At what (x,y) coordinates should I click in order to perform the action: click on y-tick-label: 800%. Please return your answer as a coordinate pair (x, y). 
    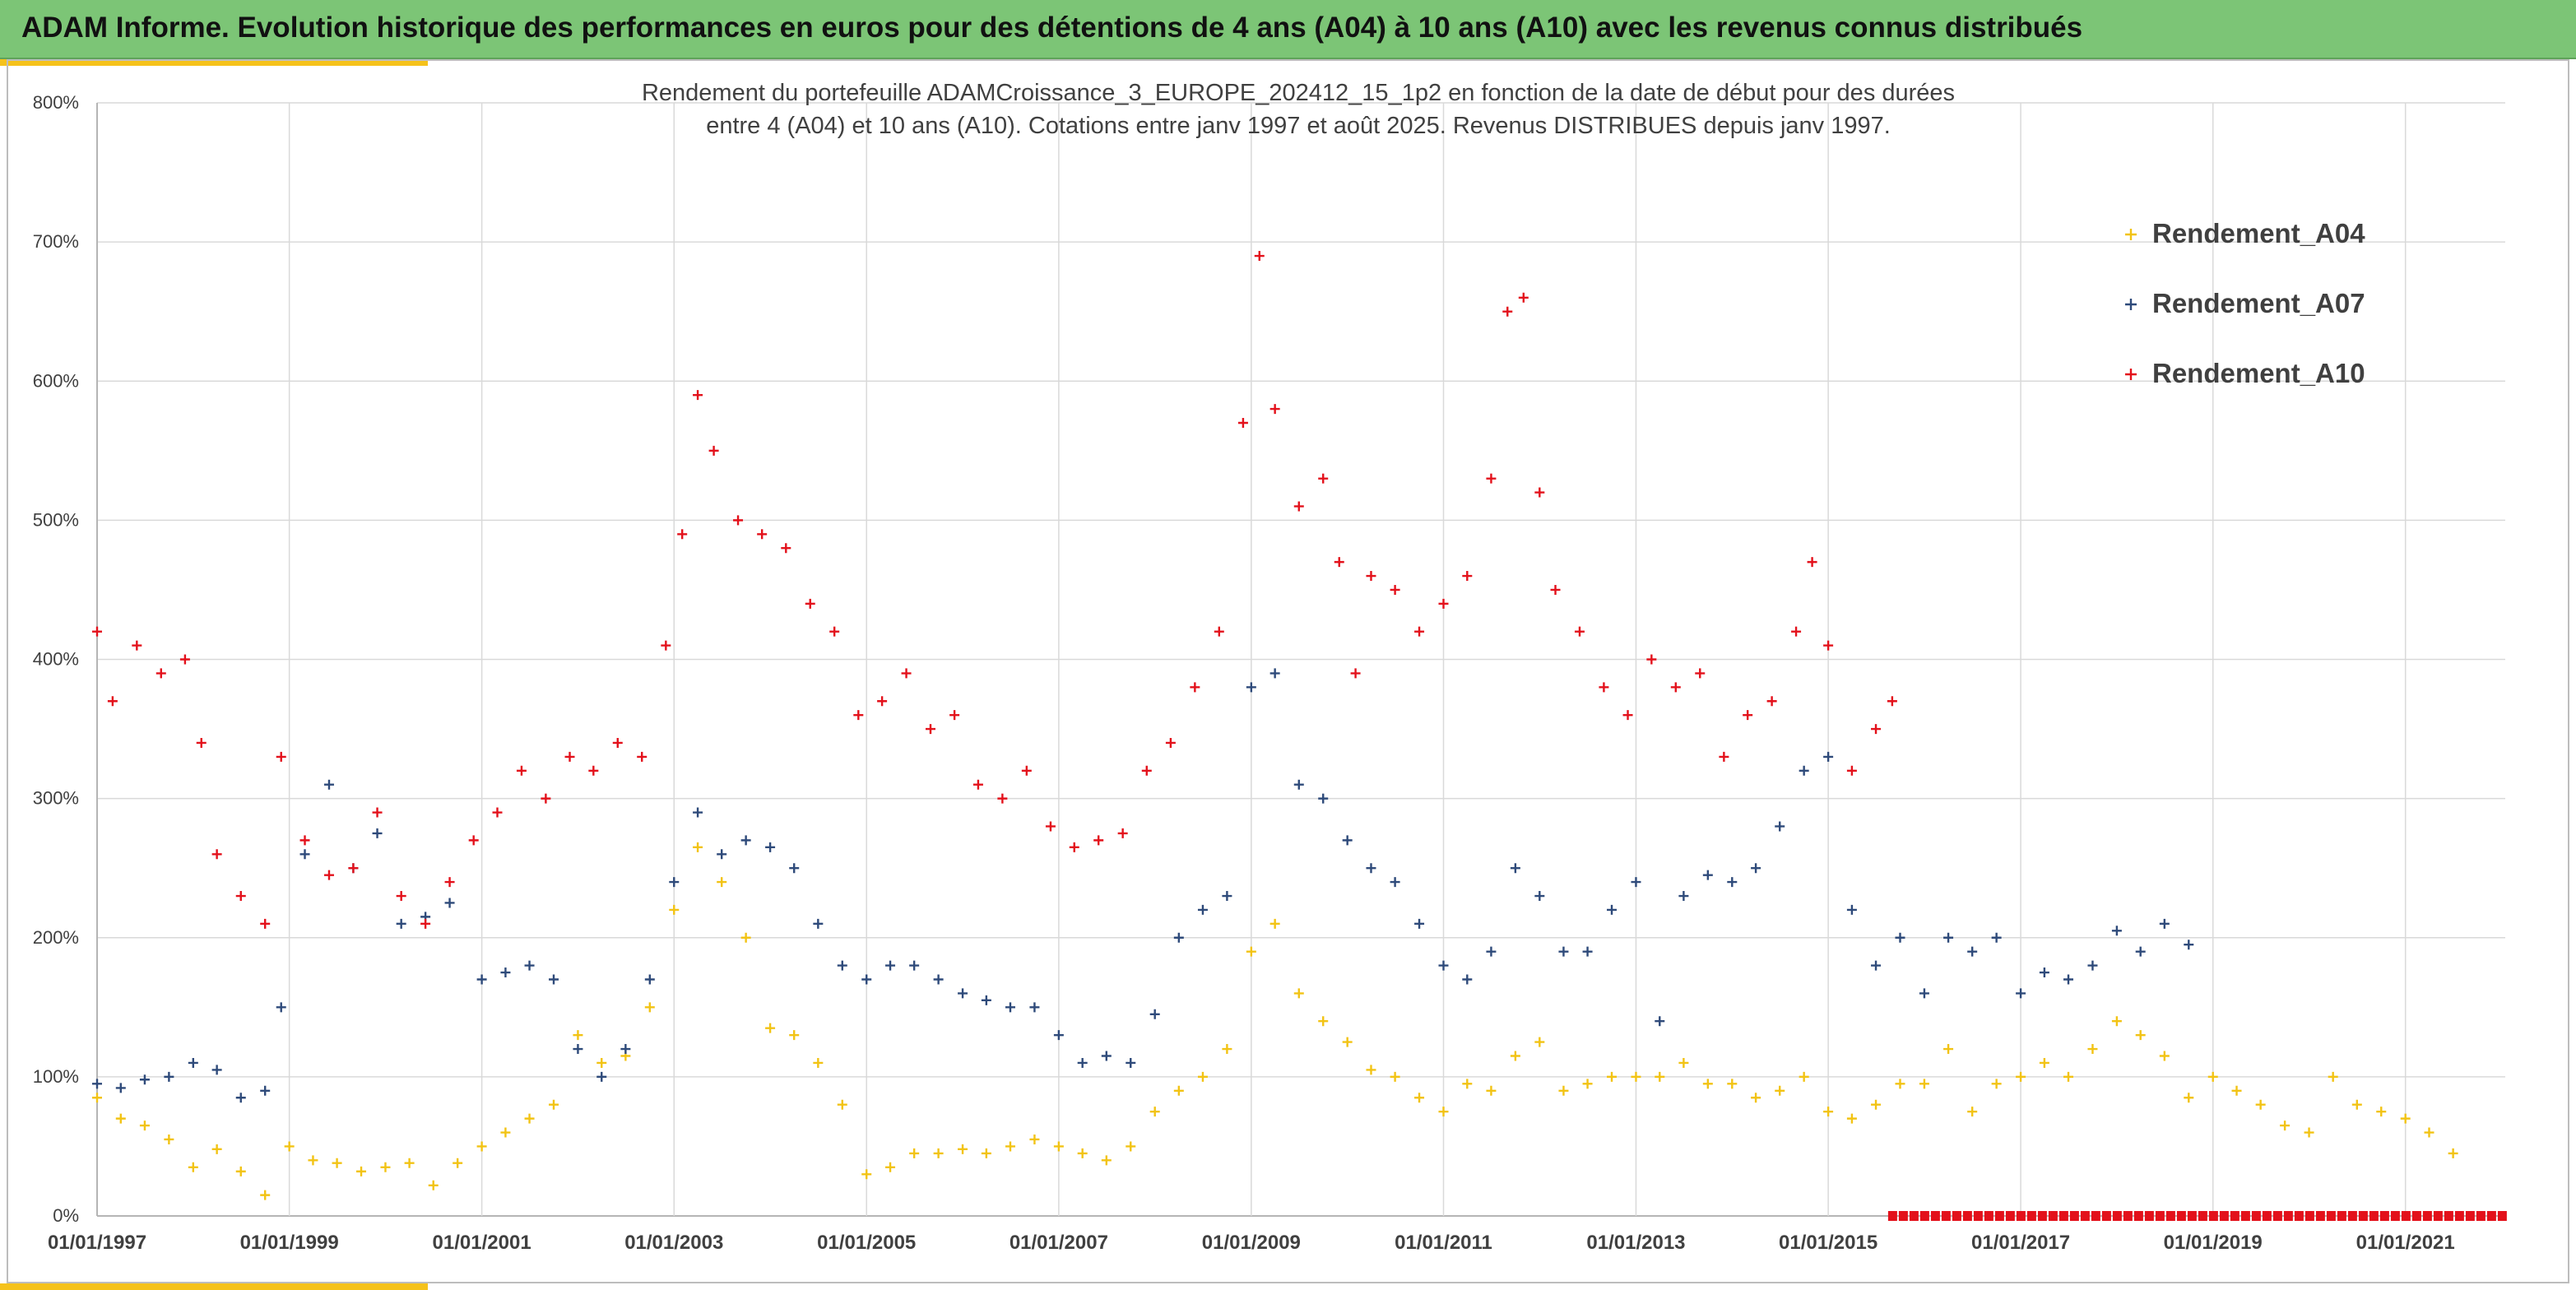
    Looking at the image, I should click on (56, 102).